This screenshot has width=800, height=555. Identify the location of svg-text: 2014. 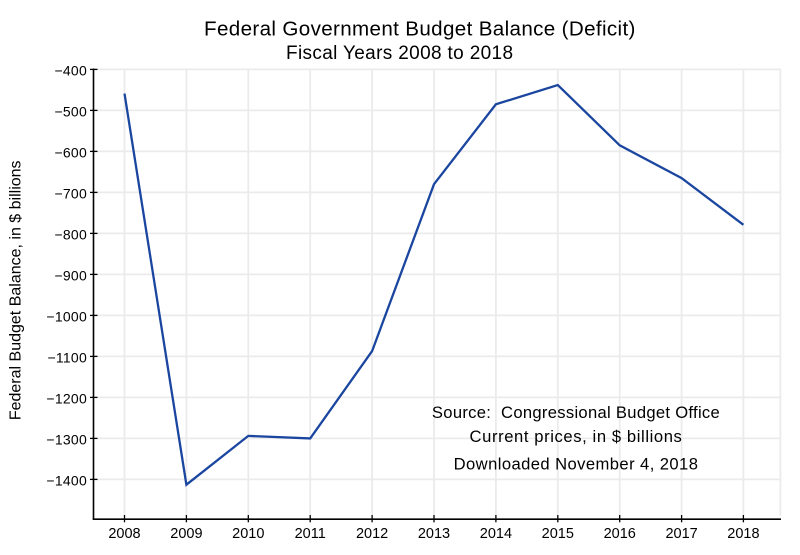
(496, 534).